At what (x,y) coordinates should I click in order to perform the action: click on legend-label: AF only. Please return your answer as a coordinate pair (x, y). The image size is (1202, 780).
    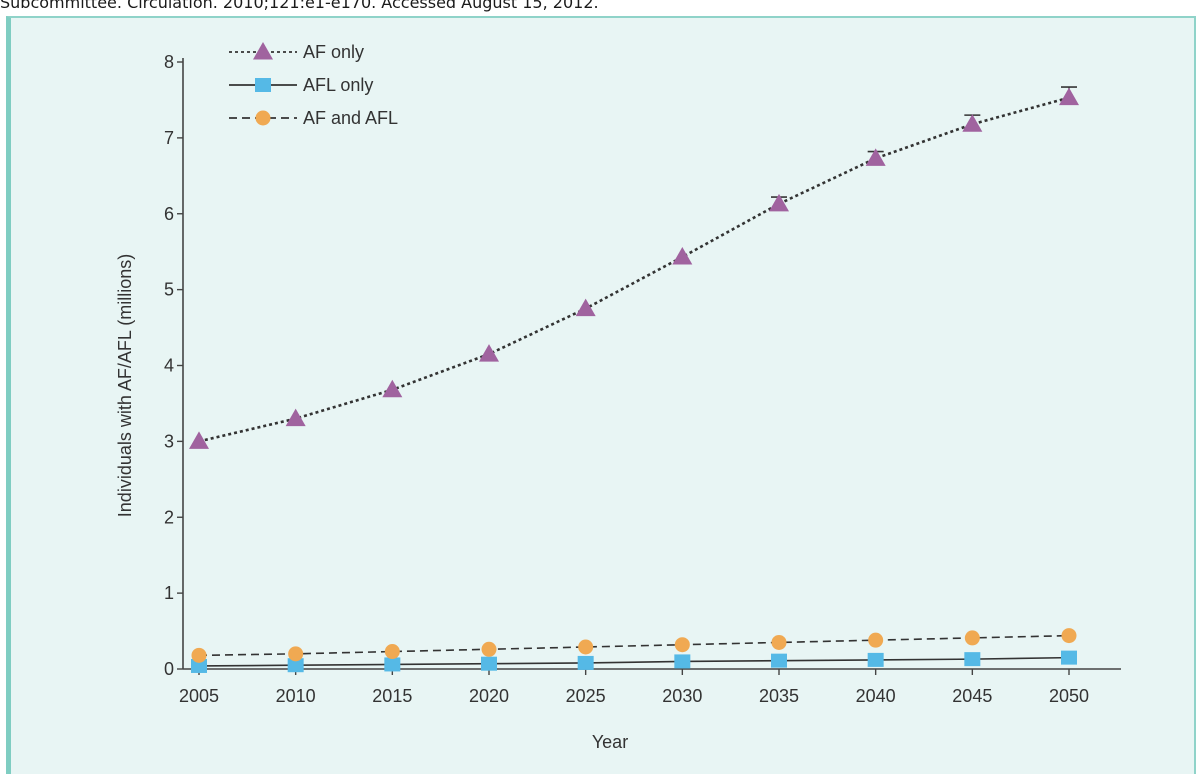
    Looking at the image, I should click on (333, 52).